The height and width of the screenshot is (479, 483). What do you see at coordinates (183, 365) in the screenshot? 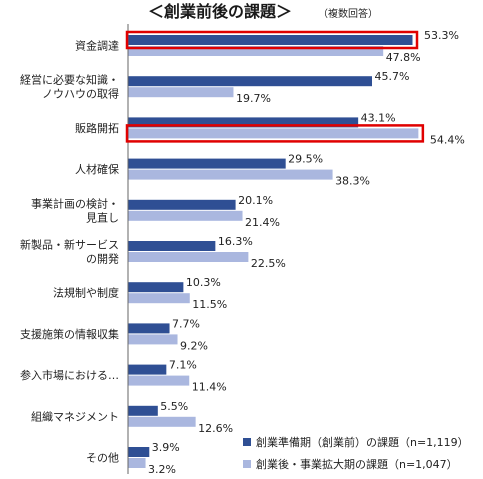
I see `value-label-pre: 7.1%` at bounding box center [183, 365].